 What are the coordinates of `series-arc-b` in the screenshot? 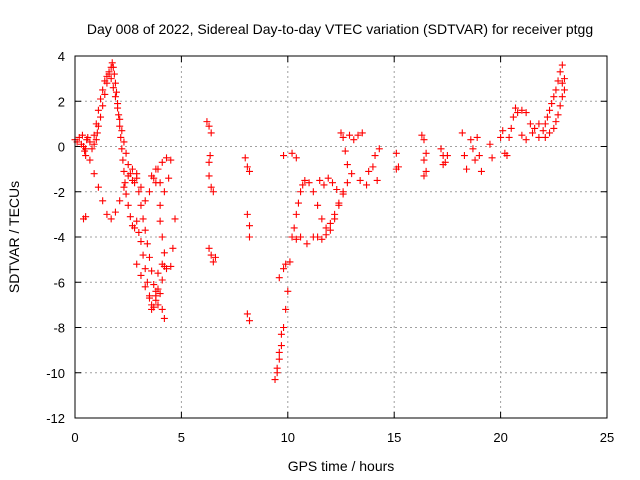 It's located at (126, 188).